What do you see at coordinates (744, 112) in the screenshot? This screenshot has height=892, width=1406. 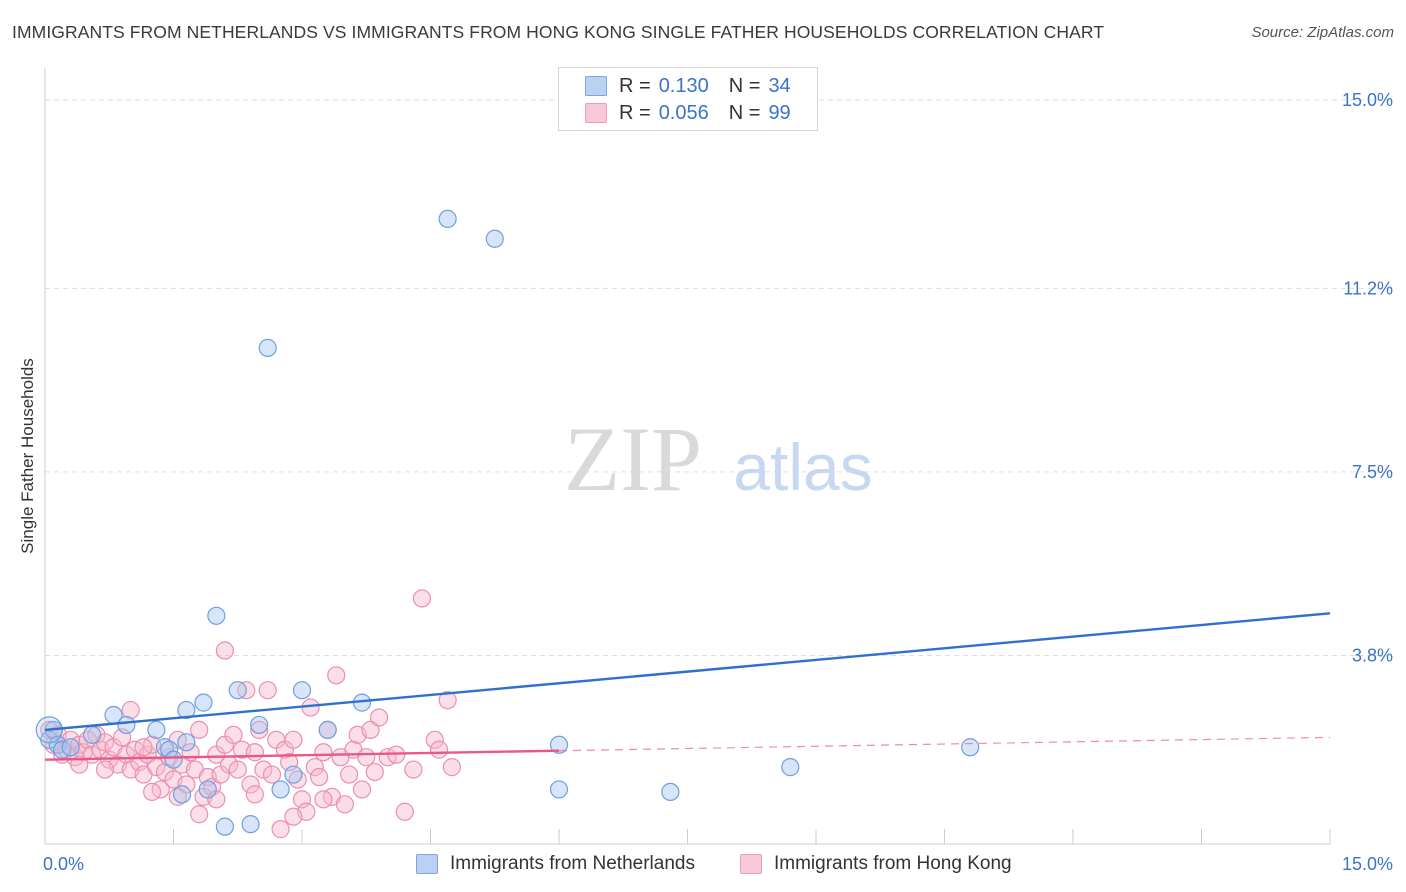 I see `hongkong-n-label: N =` at bounding box center [744, 112].